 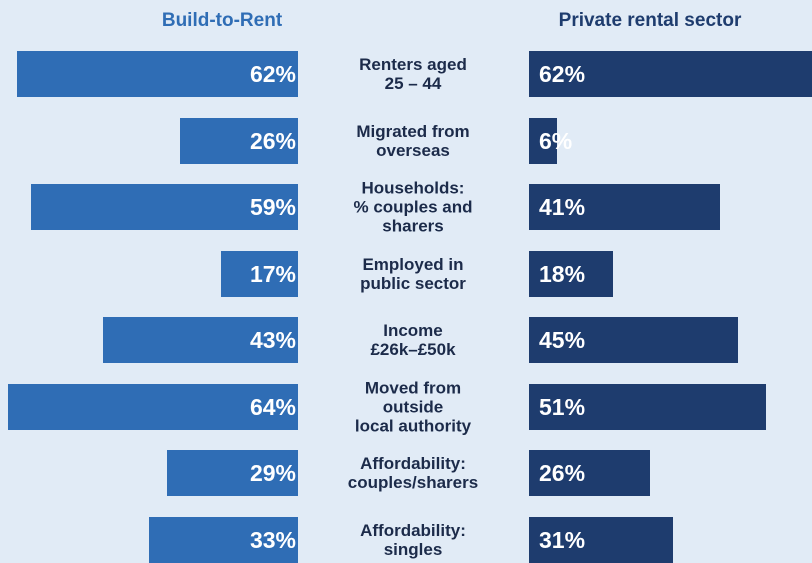 I want to click on category-label: Renters aged 25 – 44, so click(x=413, y=74).